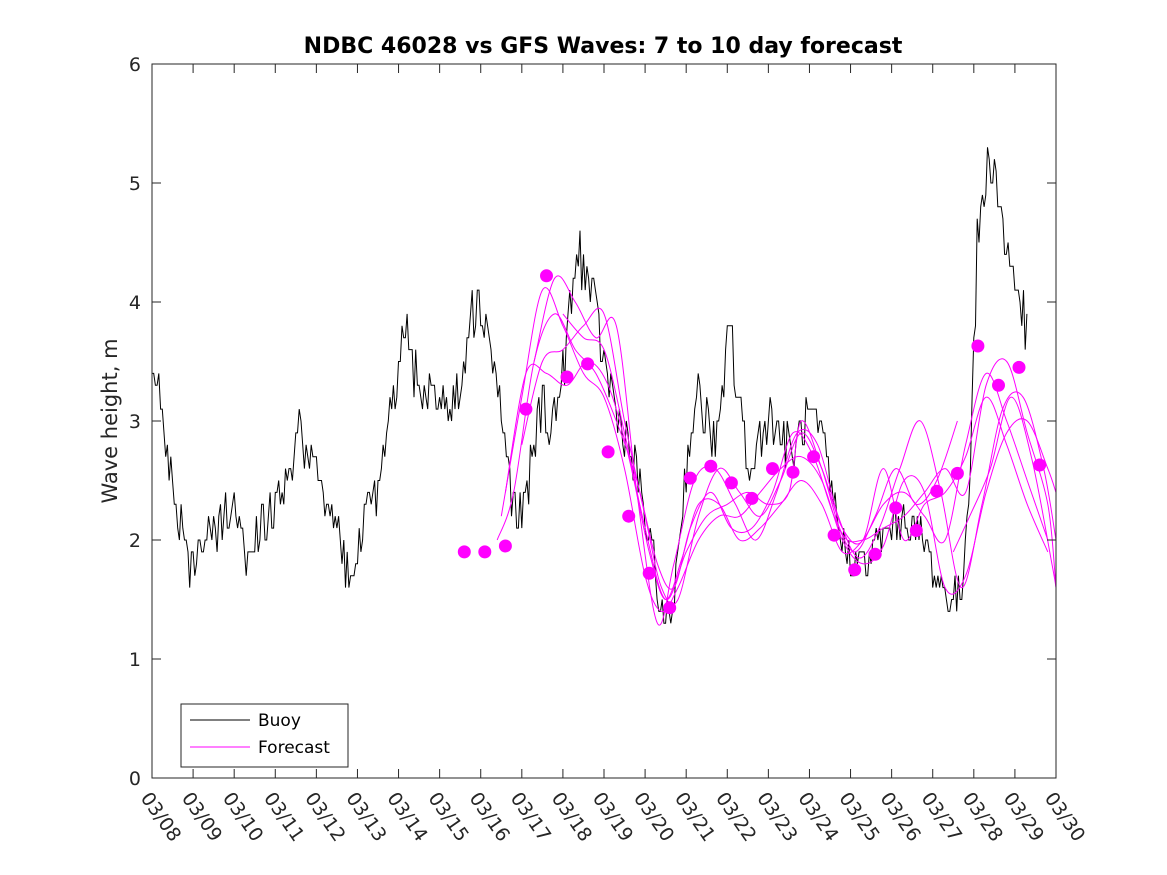 Image resolution: width=1167 pixels, height=875 pixels. I want to click on y-tick-label: 2, so click(135, 541).